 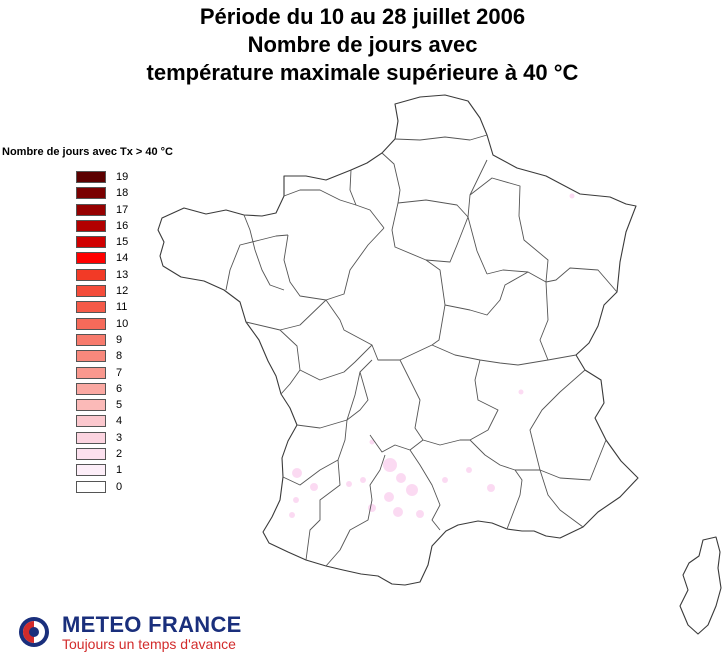 What do you see at coordinates (149, 644) in the screenshot?
I see `brand-slogan: Toujours un temps d'avance` at bounding box center [149, 644].